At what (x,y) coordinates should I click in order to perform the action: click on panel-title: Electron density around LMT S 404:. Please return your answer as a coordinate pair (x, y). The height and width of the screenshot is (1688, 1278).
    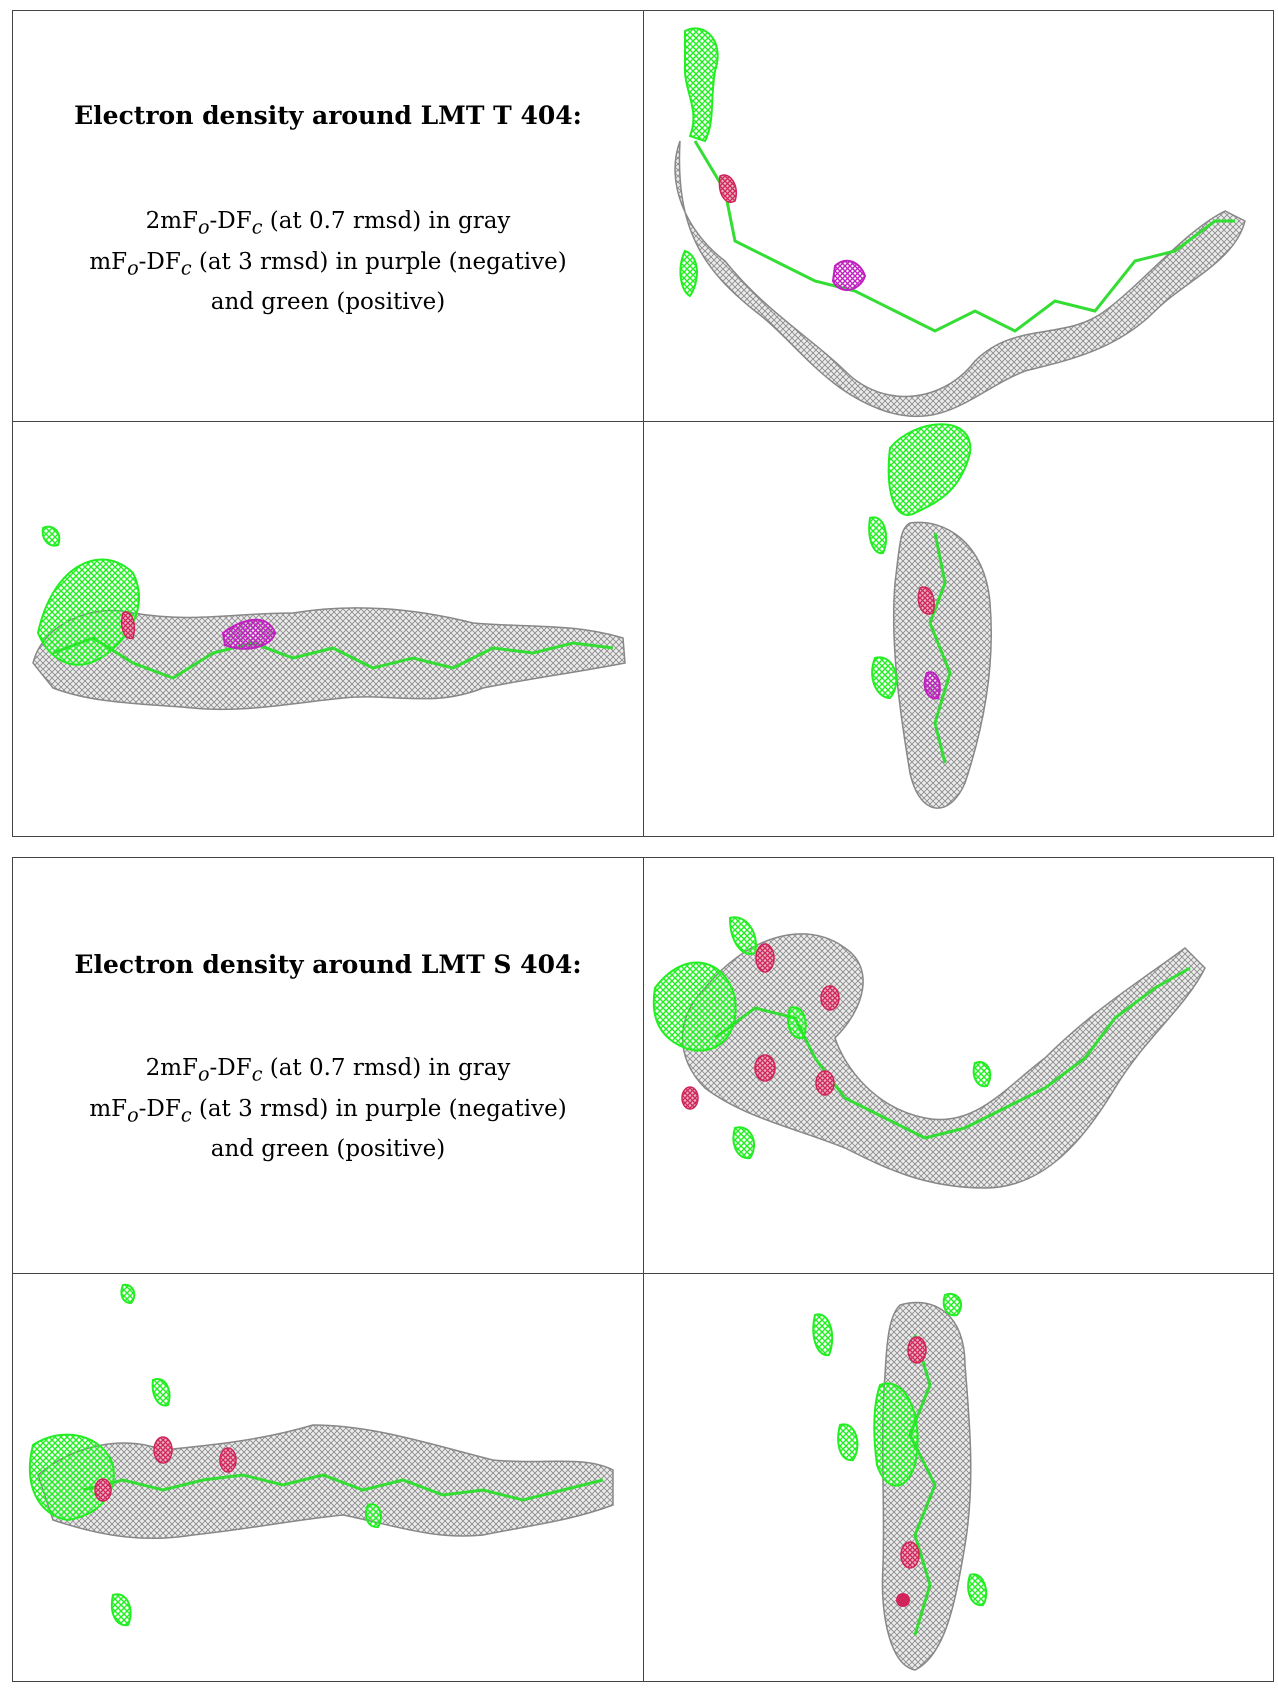
    Looking at the image, I should click on (328, 964).